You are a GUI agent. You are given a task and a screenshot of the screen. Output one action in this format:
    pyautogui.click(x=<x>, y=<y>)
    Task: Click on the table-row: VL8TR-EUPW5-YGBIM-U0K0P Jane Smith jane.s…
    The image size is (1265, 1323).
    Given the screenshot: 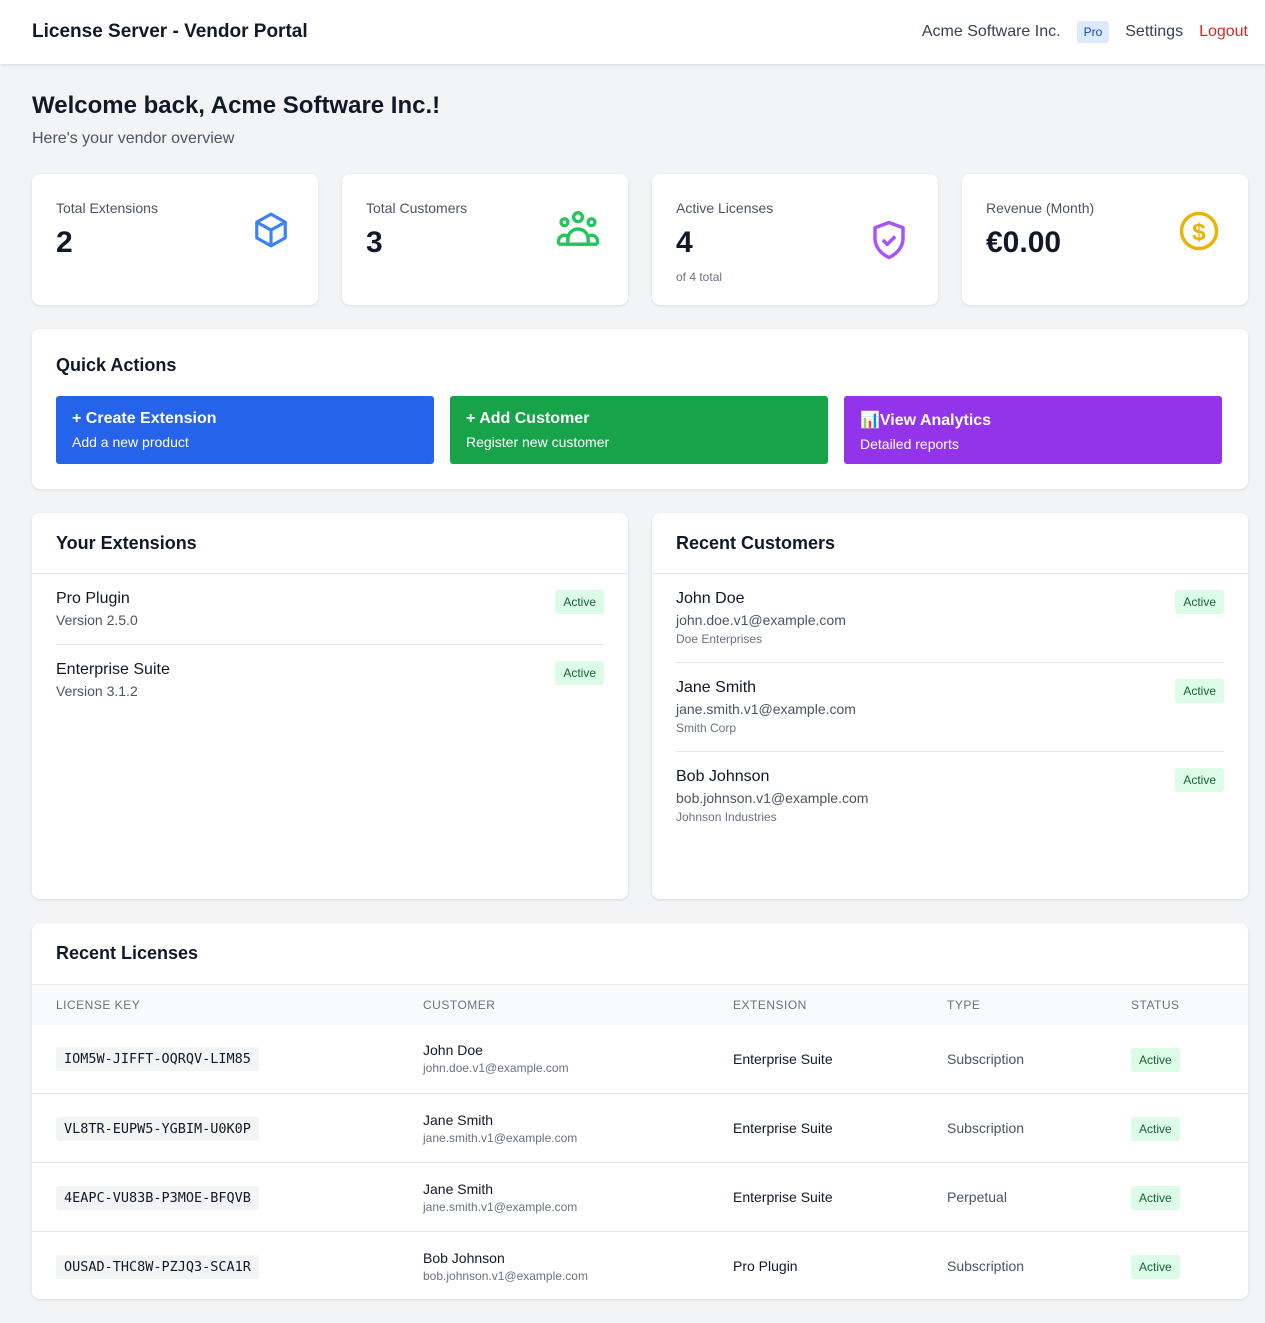 What is the action you would take?
    pyautogui.click(x=640, y=1128)
    